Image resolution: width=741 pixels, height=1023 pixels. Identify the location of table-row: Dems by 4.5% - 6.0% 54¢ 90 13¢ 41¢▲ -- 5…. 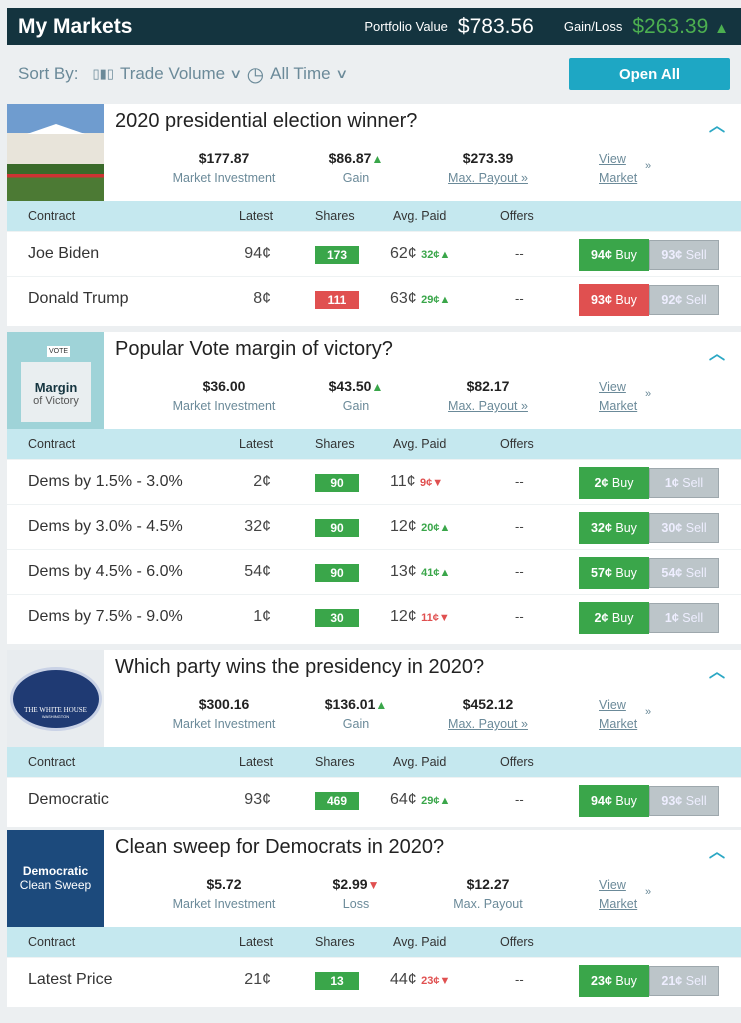
(374, 571).